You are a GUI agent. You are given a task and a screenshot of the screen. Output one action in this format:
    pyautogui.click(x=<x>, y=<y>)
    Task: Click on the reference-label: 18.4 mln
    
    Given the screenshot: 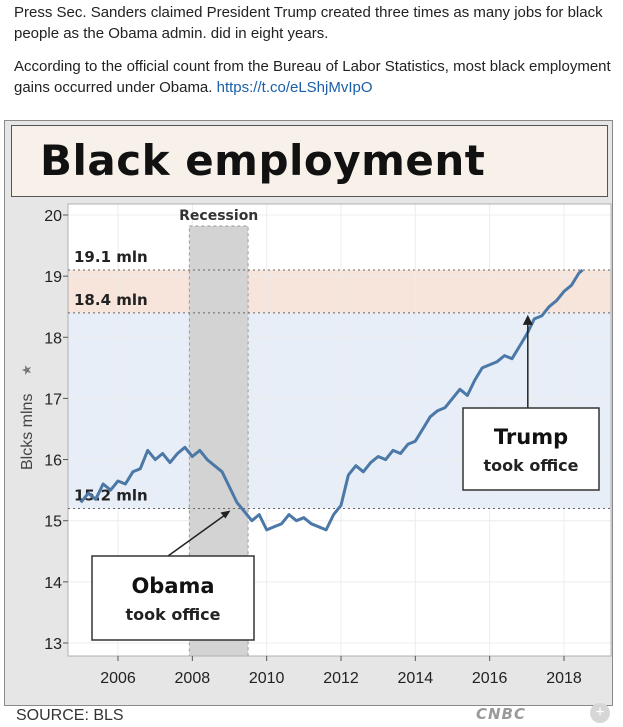 What is the action you would take?
    pyautogui.click(x=111, y=300)
    